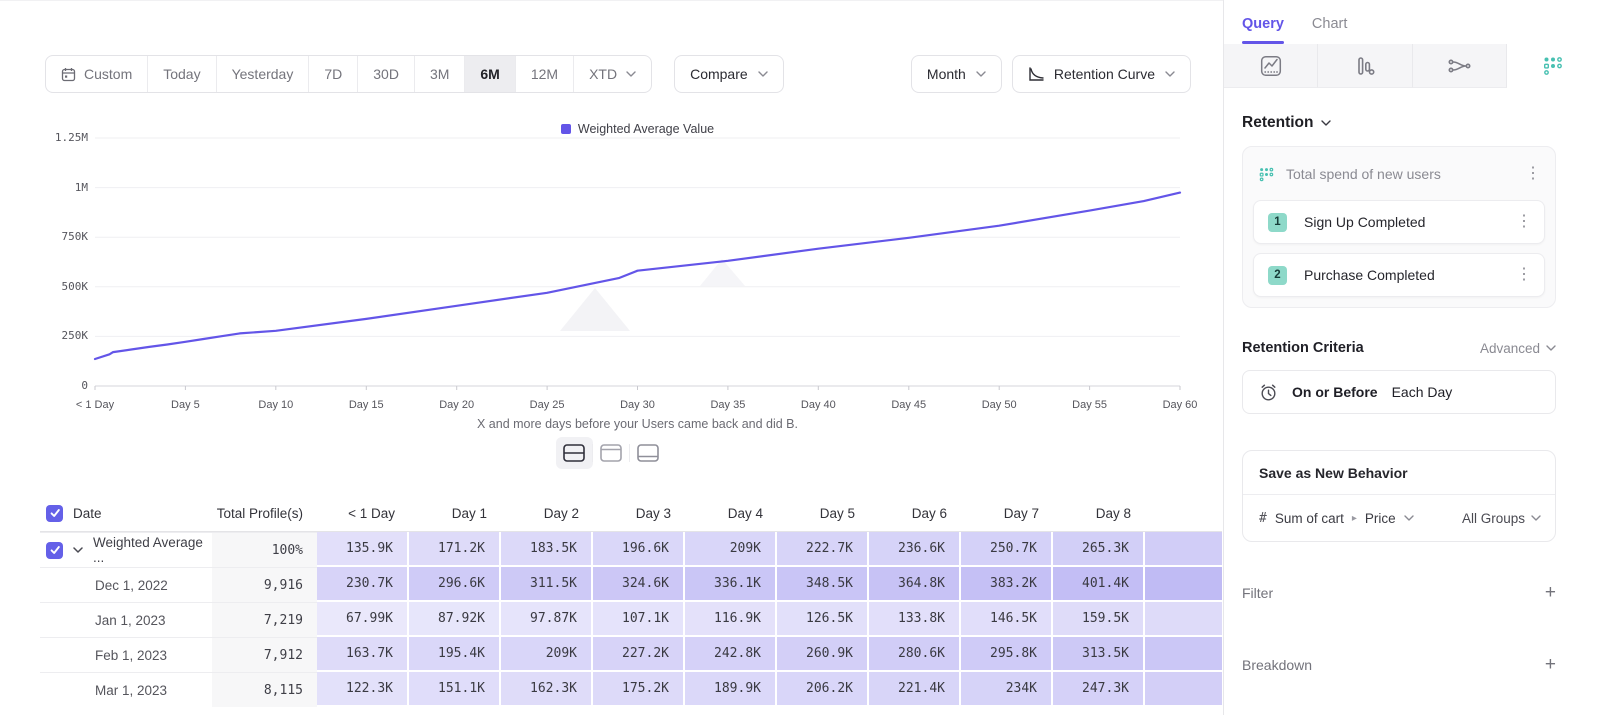  I want to click on retention-value-cell: 162.3K, so click(547, 689).